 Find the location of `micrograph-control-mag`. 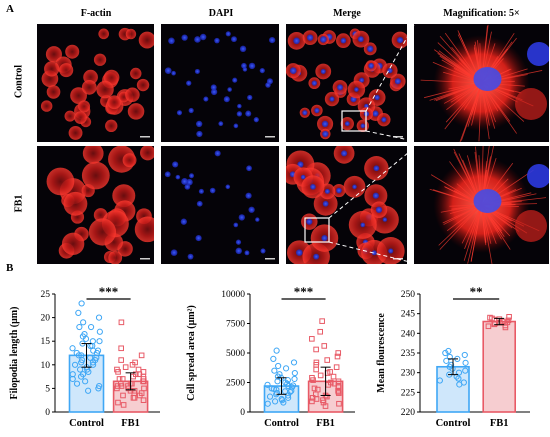

micrograph-control-mag is located at coordinates (481, 83).